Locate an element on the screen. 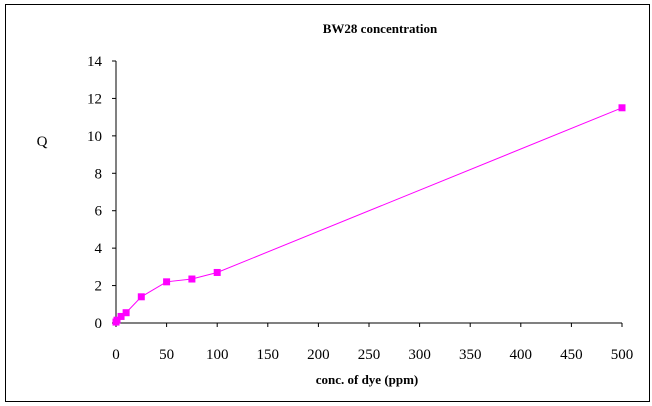  y-tick-label: 12 is located at coordinates (94, 99).